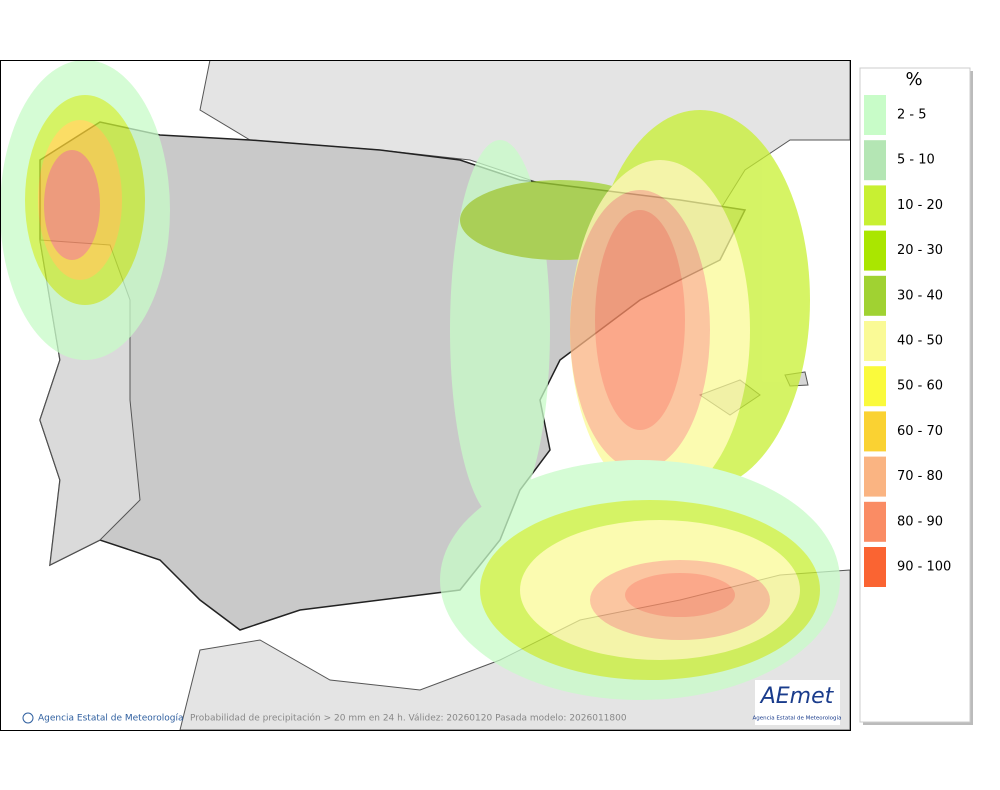 This screenshot has width=1000, height=790. I want to click on legend-label: 40 - 50, so click(920, 341).